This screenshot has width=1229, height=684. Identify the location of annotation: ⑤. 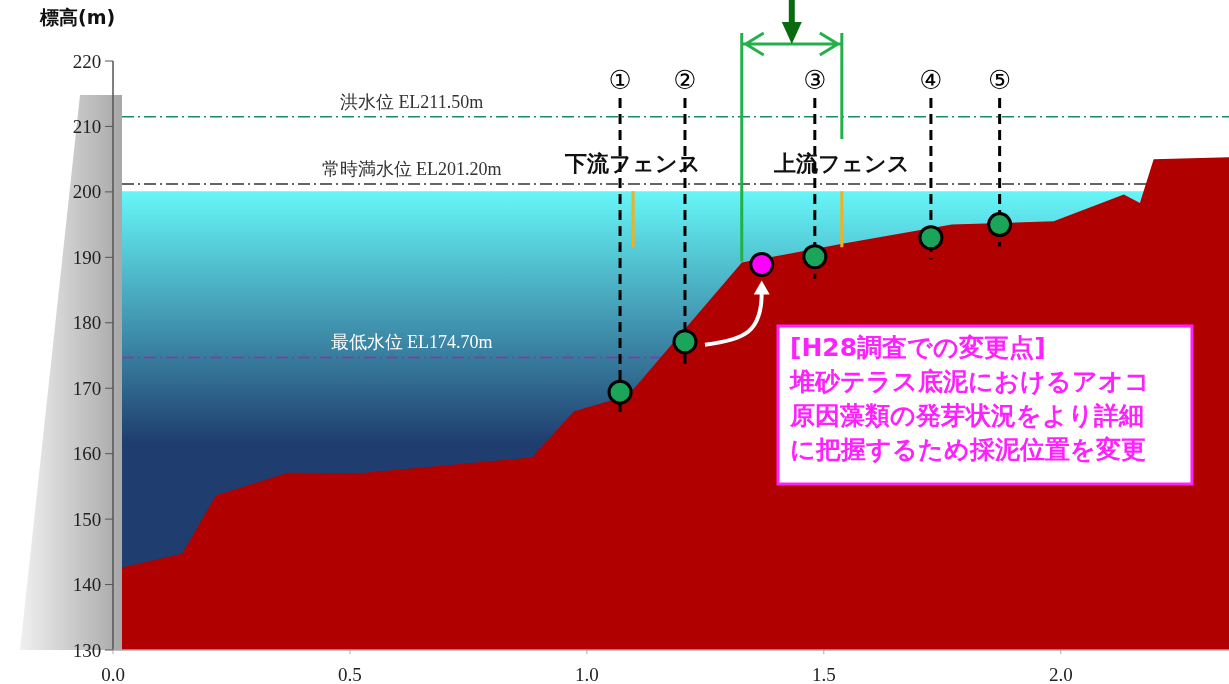
(999, 80).